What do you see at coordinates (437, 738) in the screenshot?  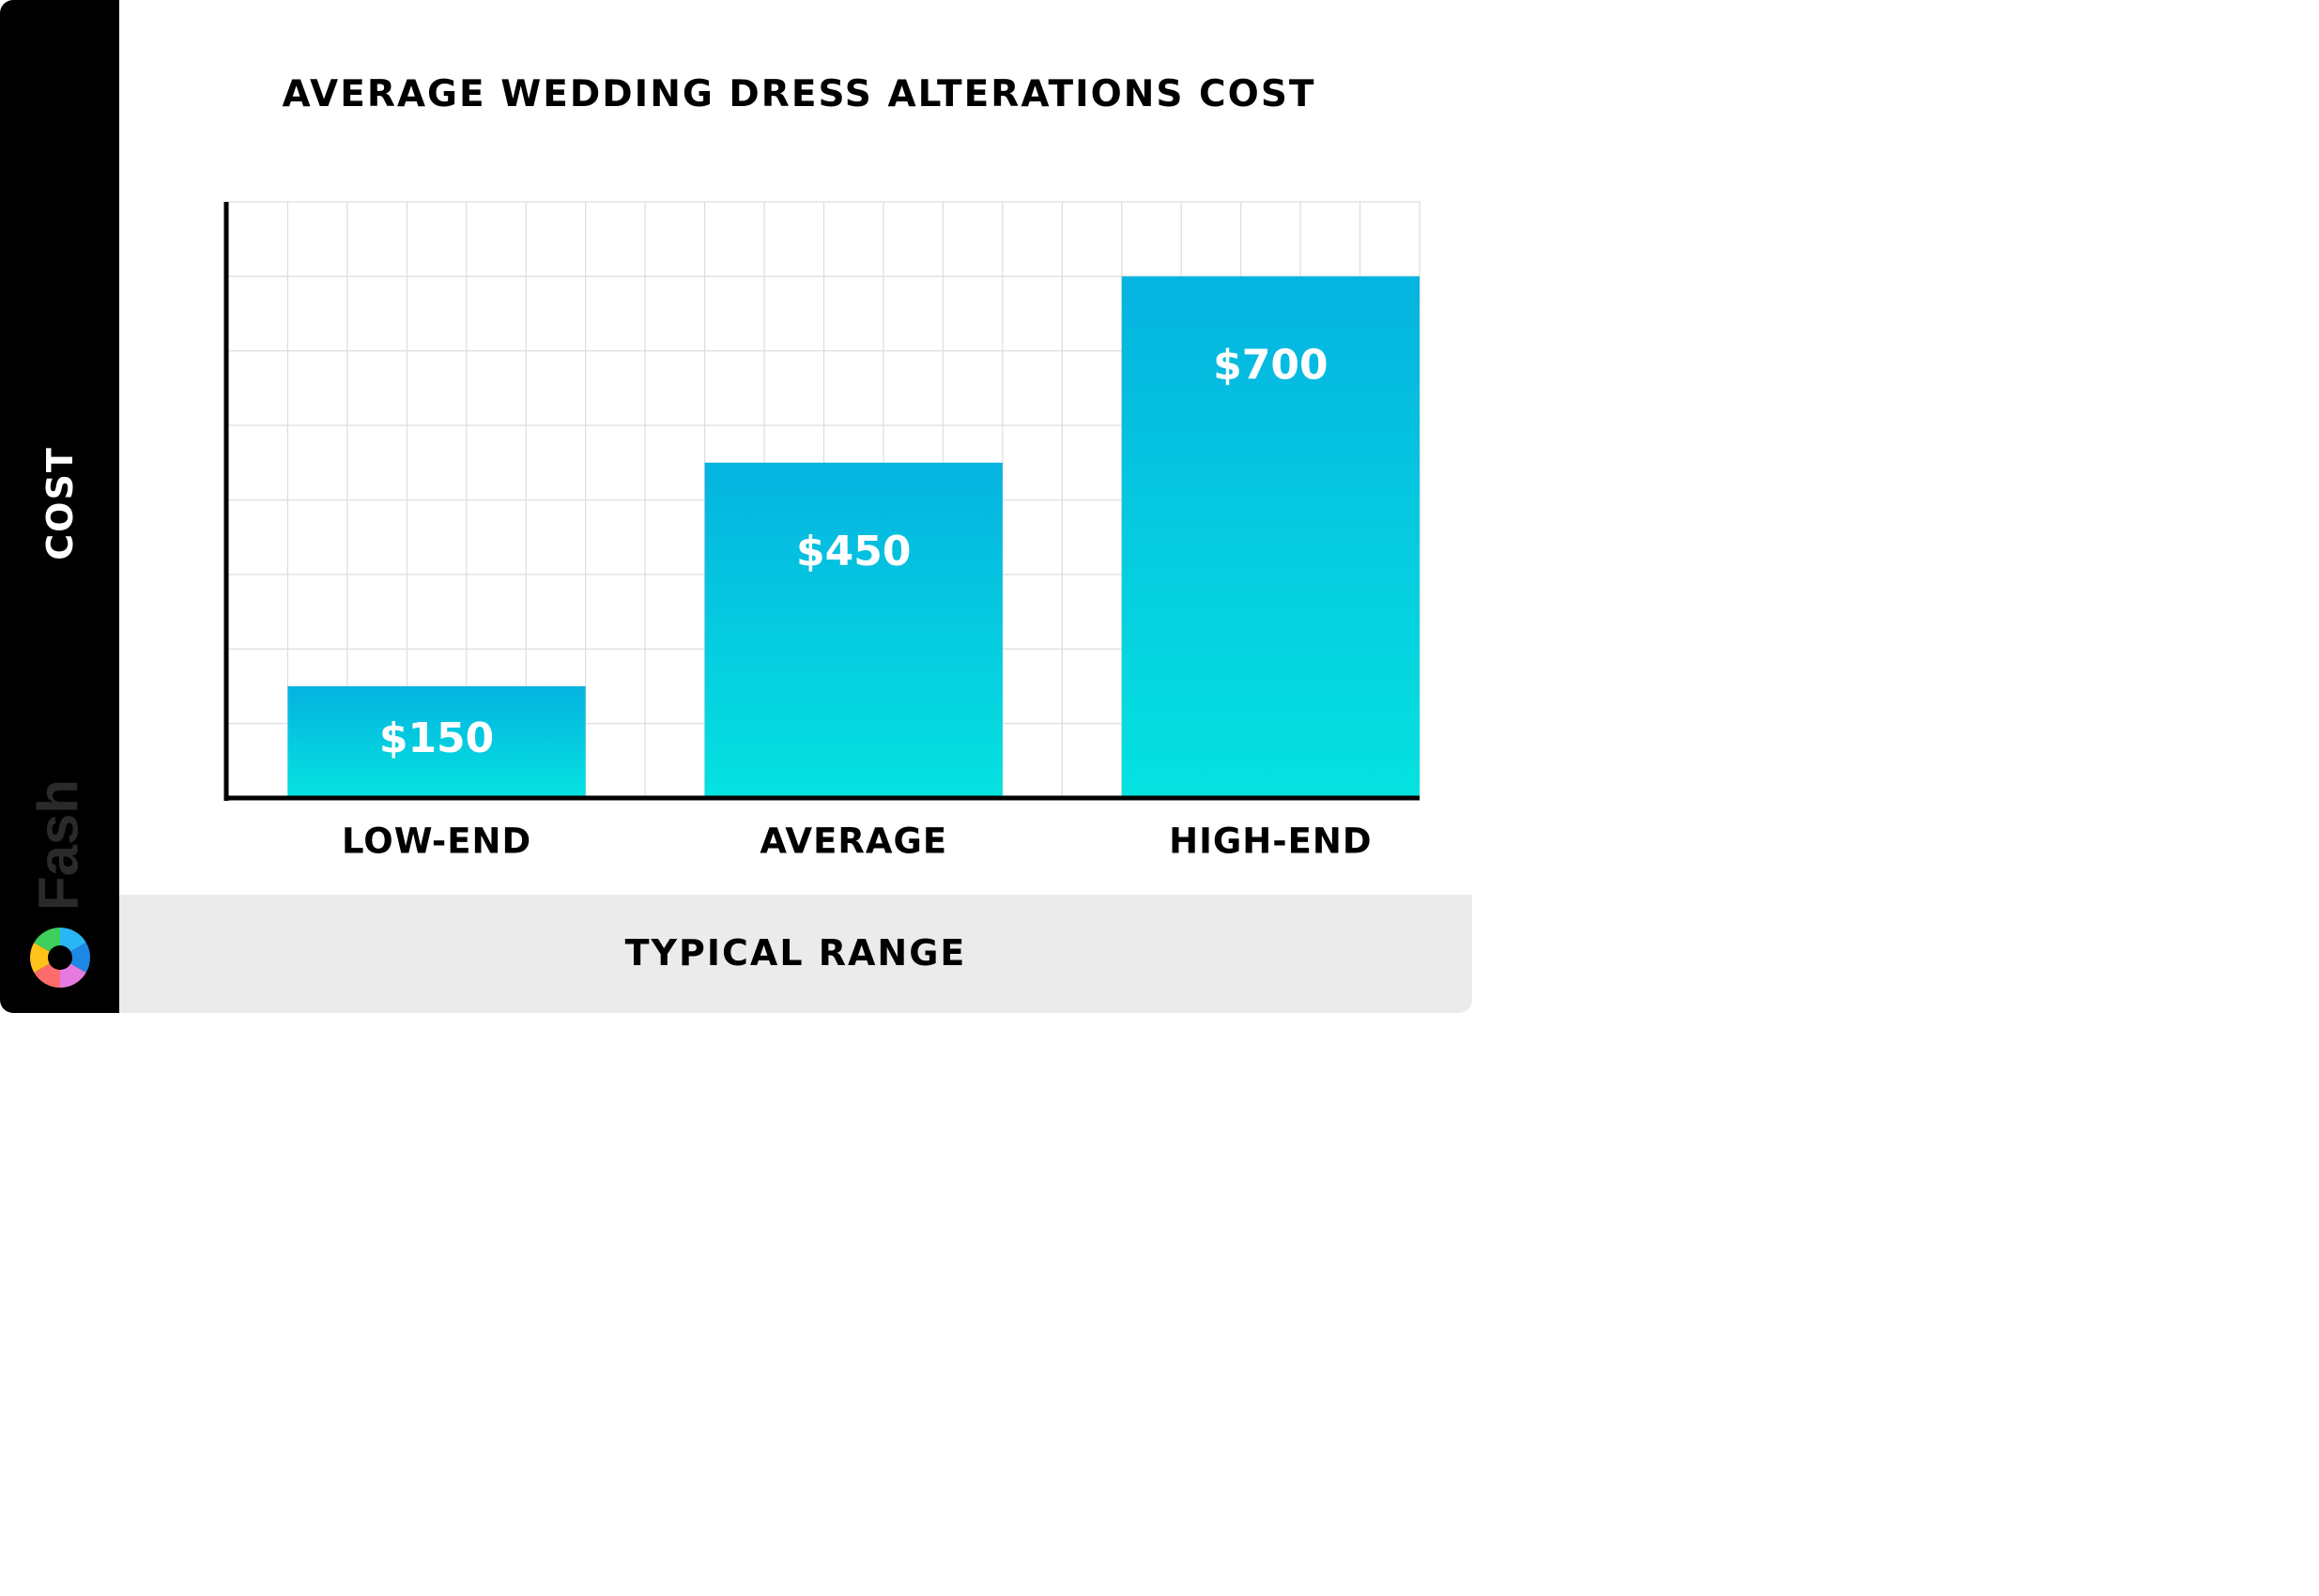 I see `bar-value-label: $150` at bounding box center [437, 738].